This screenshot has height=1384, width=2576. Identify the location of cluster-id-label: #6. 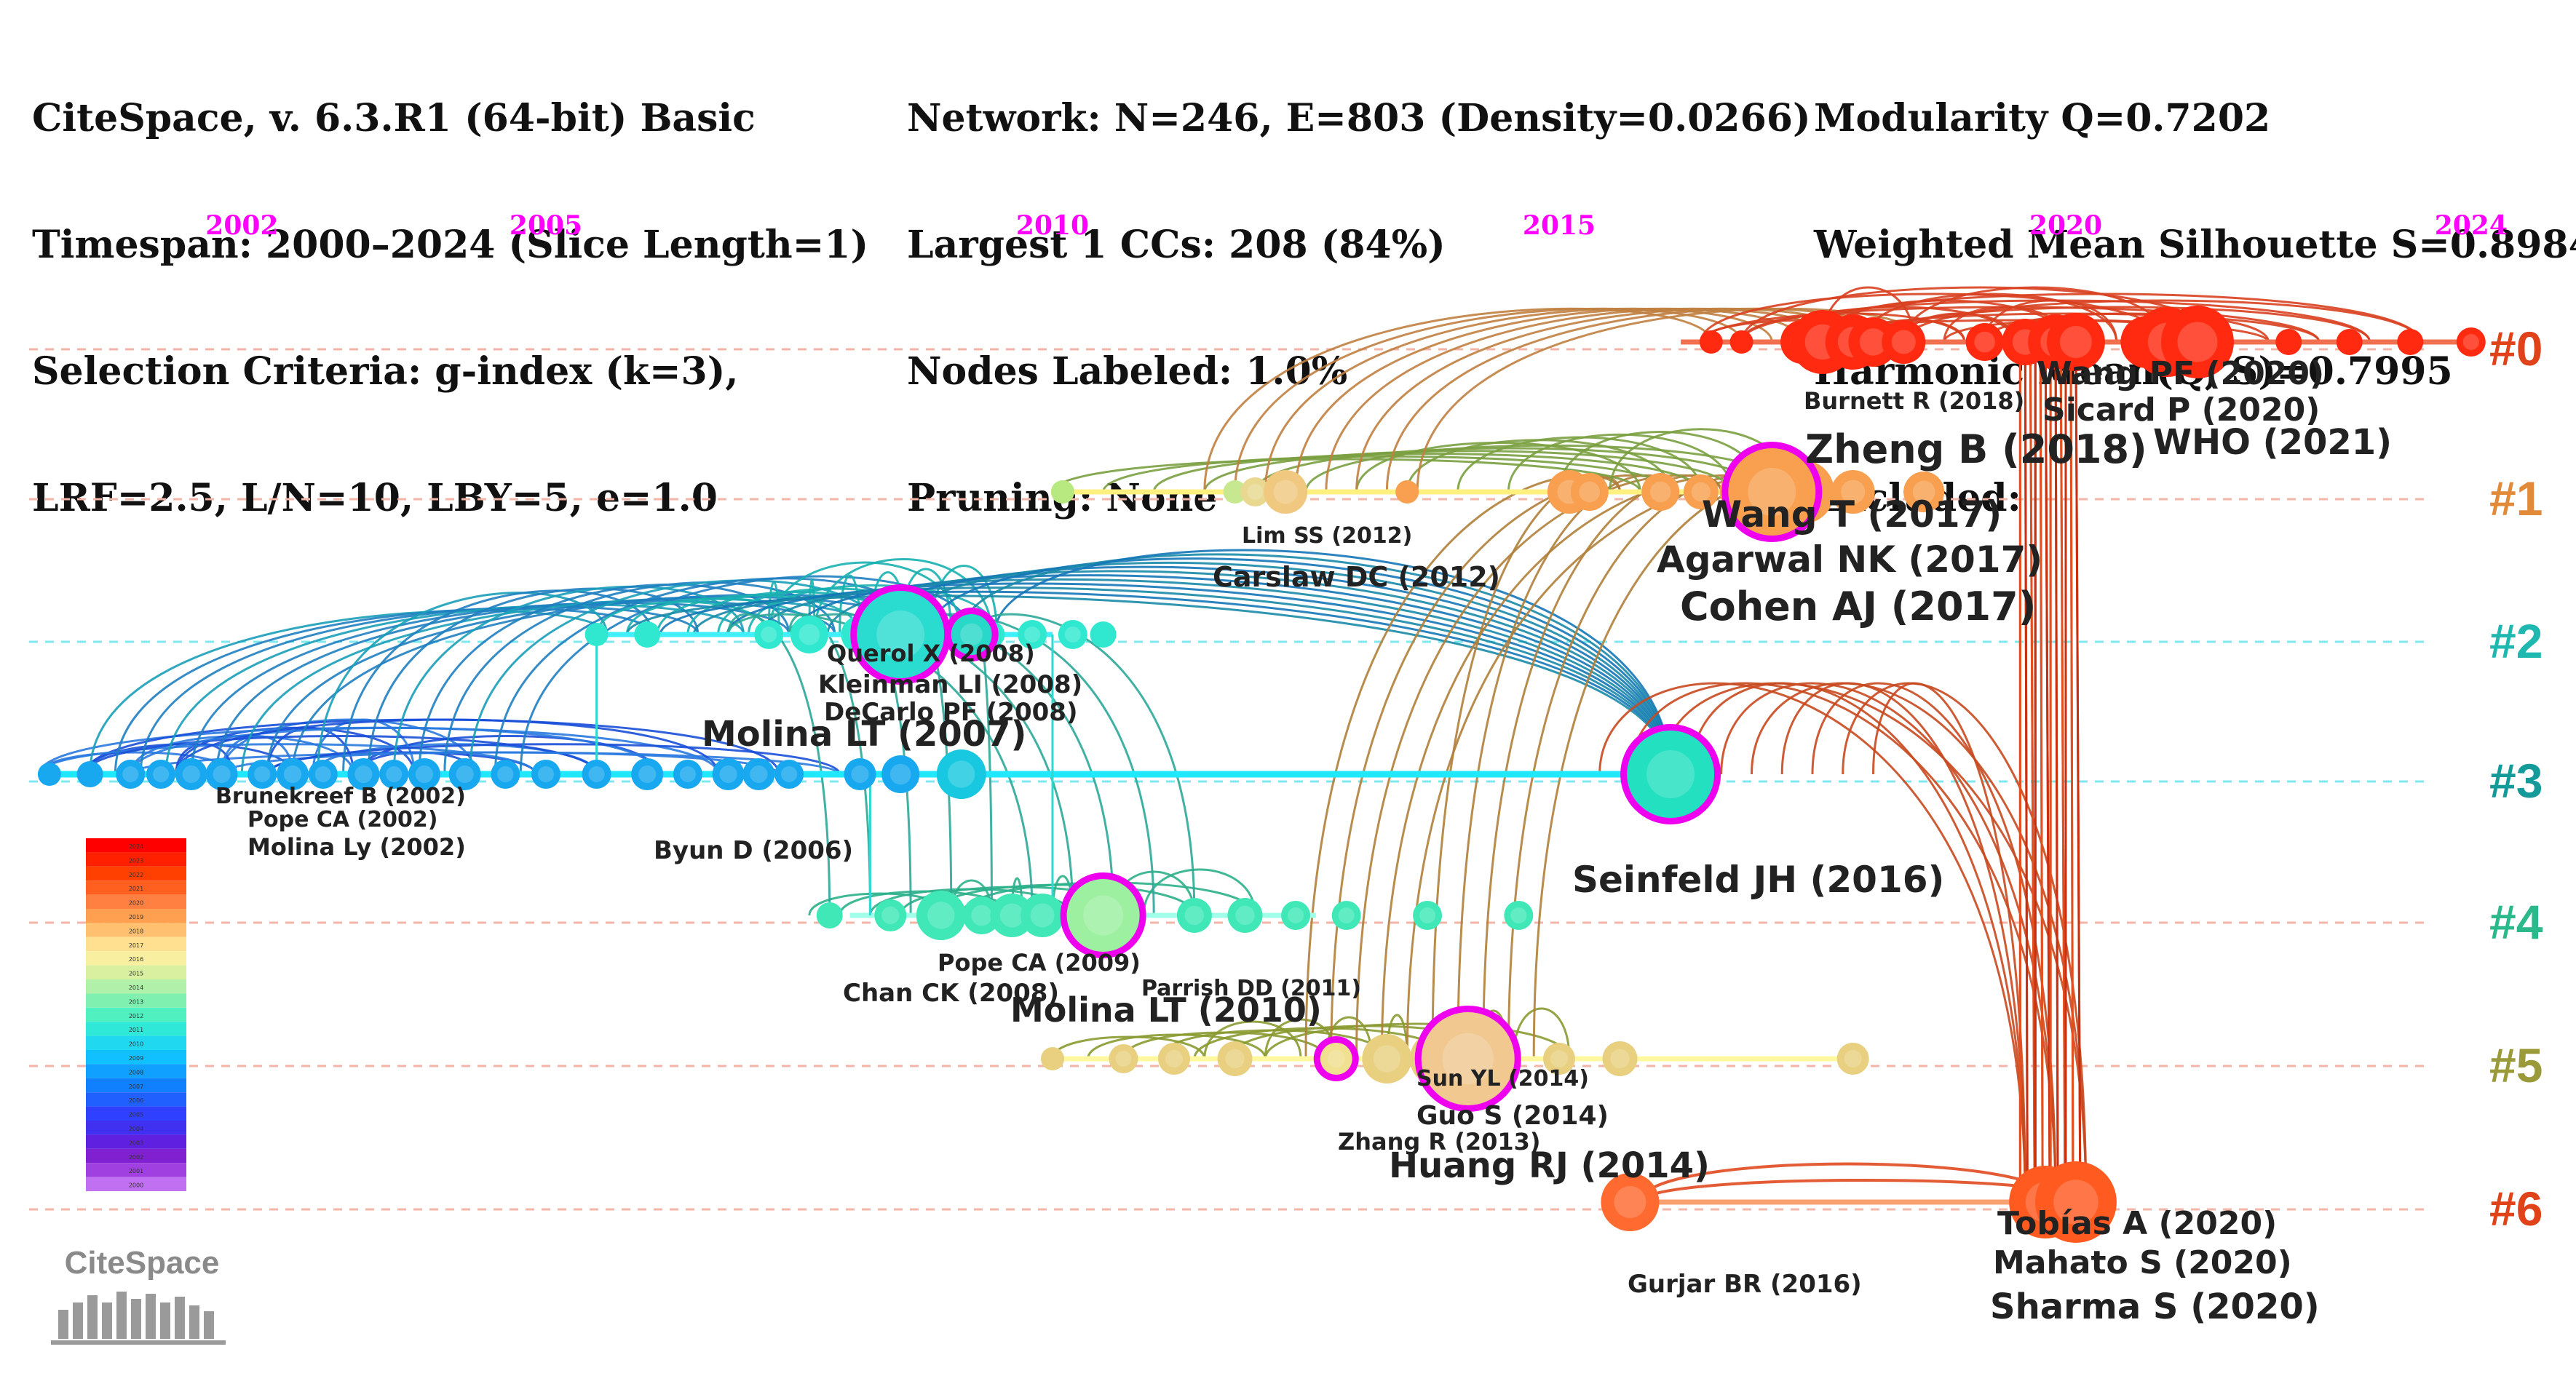
(2516, 1209).